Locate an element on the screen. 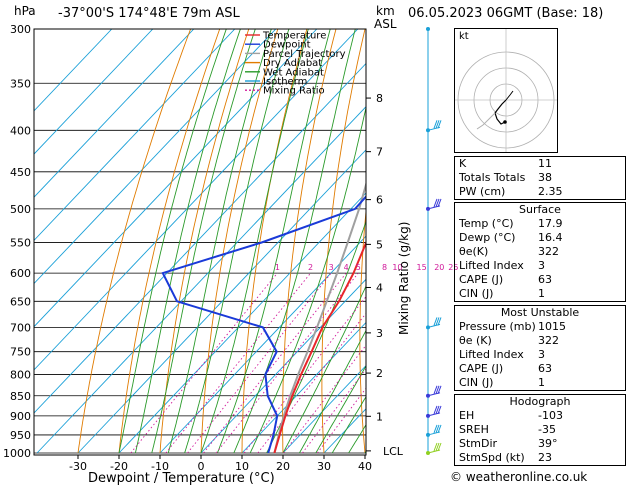 The height and width of the screenshot is (486, 629). surface-row-temp: Temp (°C) 17.9 is located at coordinates (511, 223).